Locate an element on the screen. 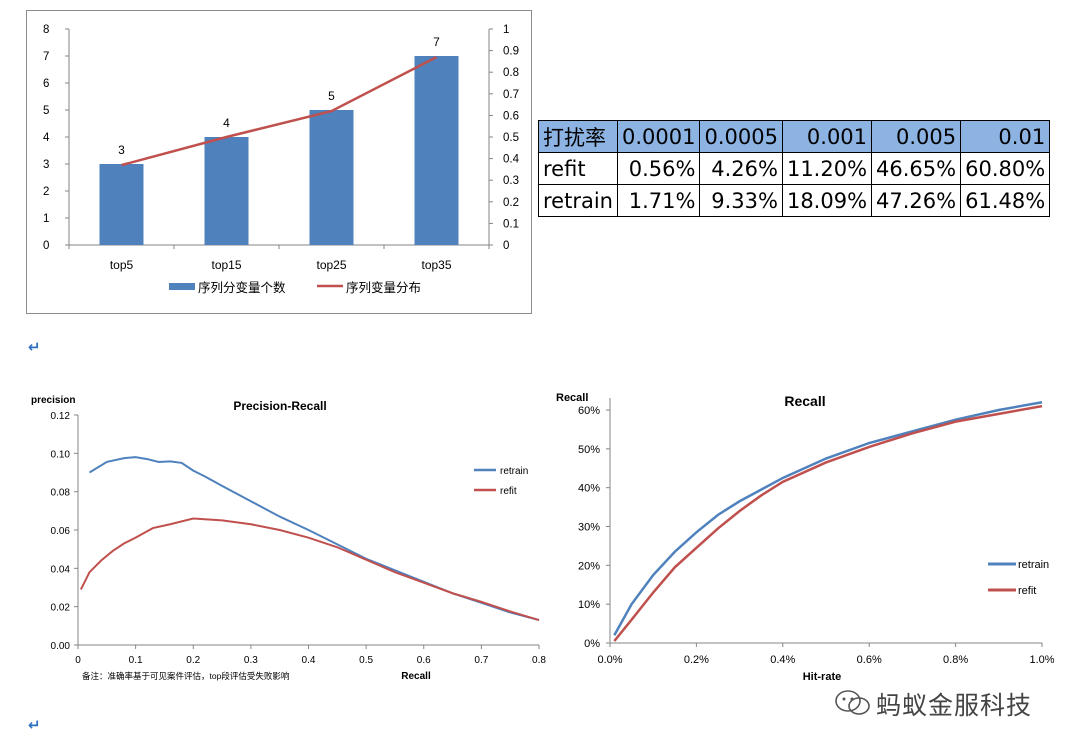 The image size is (1080, 749). x-tick-label: top35 is located at coordinates (436, 265).